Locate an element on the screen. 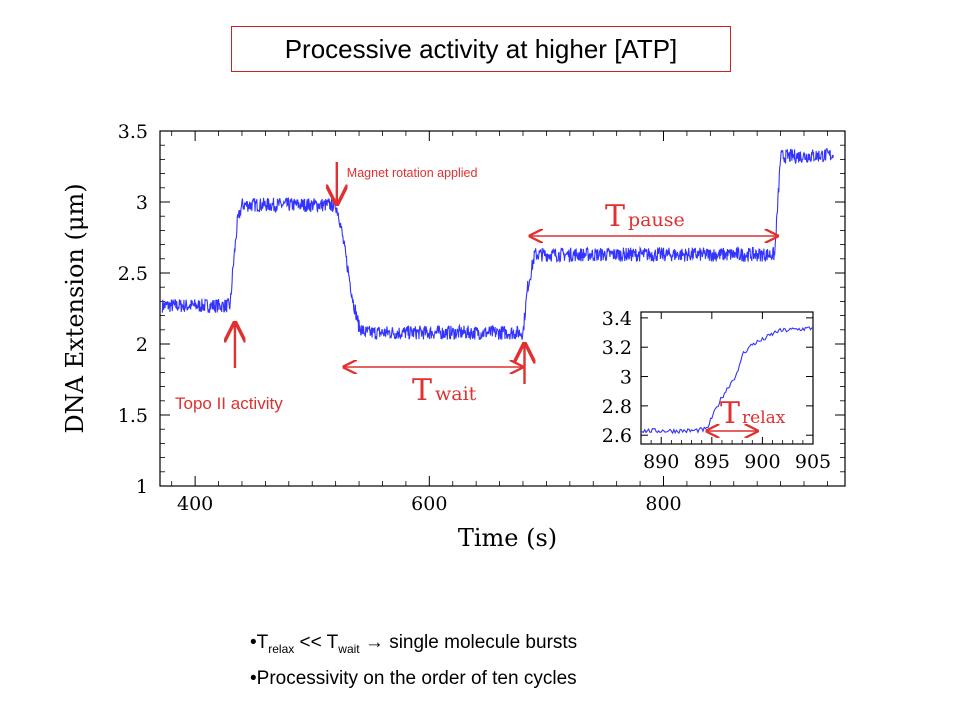  y-tick-label: 1 is located at coordinates (142, 487).